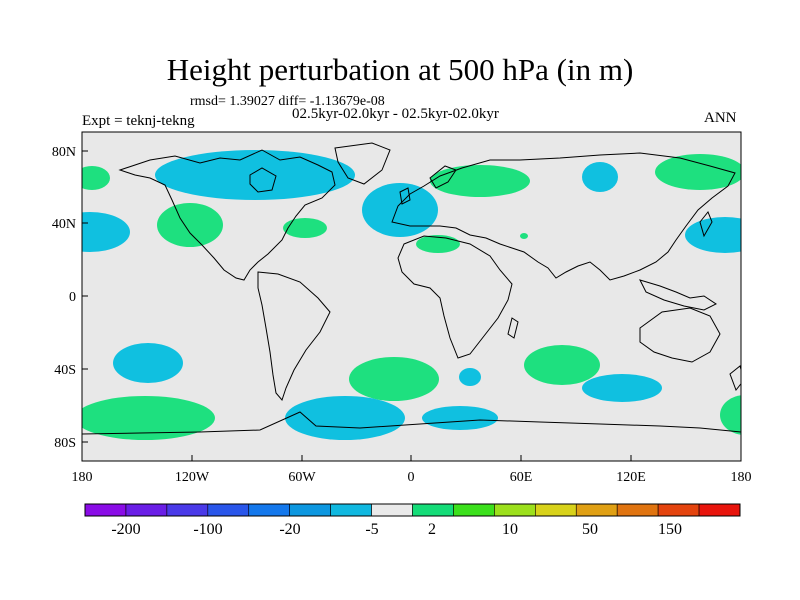 The width and height of the screenshot is (800, 600). I want to click on coastline-japan, so click(706, 224).